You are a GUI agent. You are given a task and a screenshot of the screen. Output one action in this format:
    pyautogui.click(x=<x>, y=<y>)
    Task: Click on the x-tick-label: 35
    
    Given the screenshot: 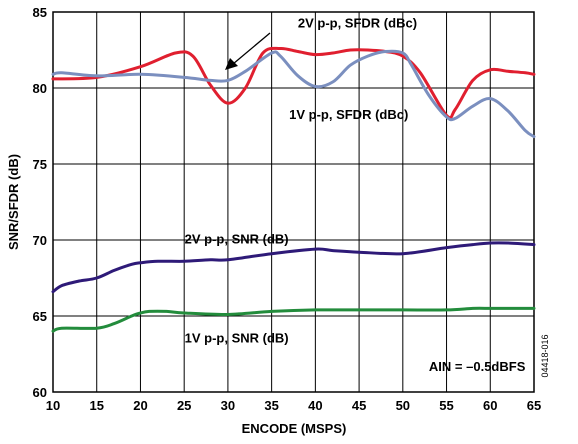 What is the action you would take?
    pyautogui.click(x=271, y=405)
    